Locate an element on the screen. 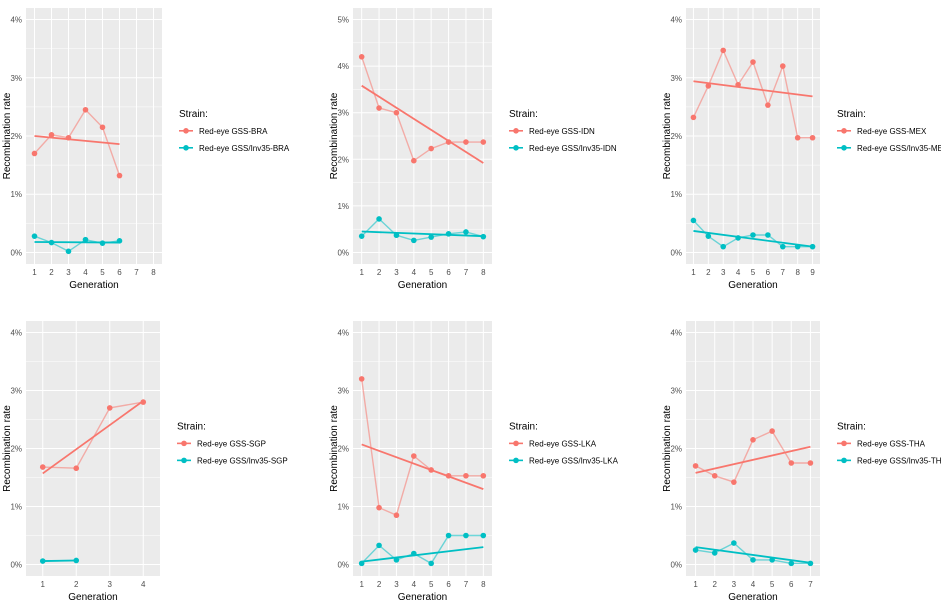 Image resolution: width=941 pixels, height=610 pixels. x-tick-label: 3 is located at coordinates (723, 272).